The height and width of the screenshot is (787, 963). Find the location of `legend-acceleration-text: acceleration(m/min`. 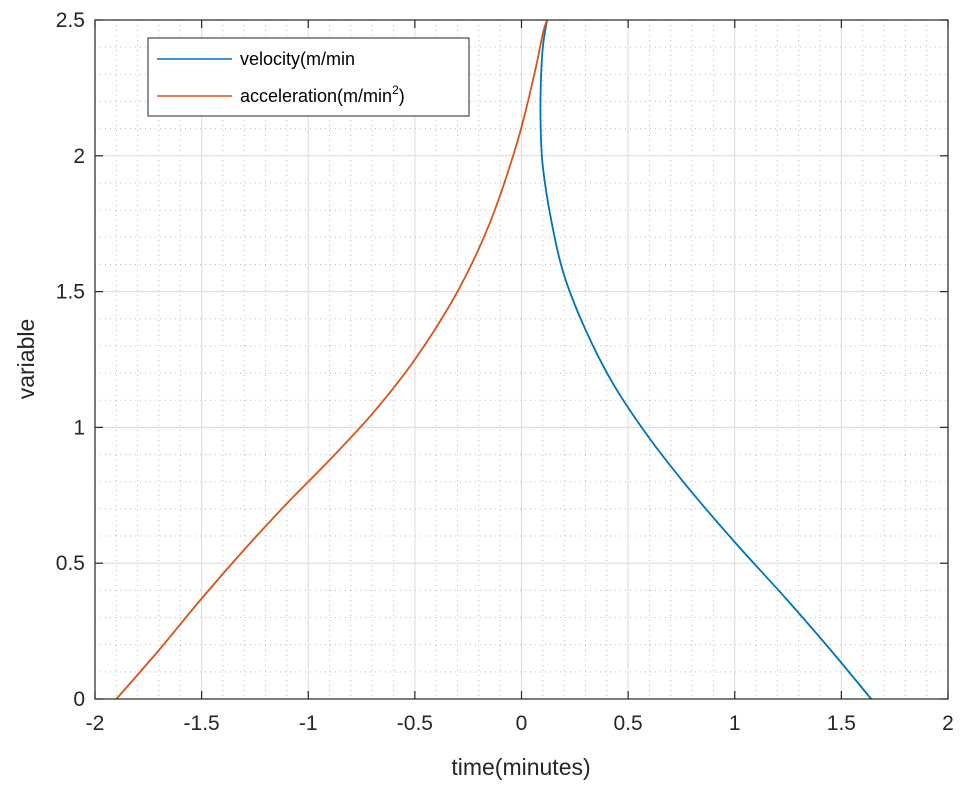

legend-acceleration-text: acceleration(m/min is located at coordinates (316, 96).